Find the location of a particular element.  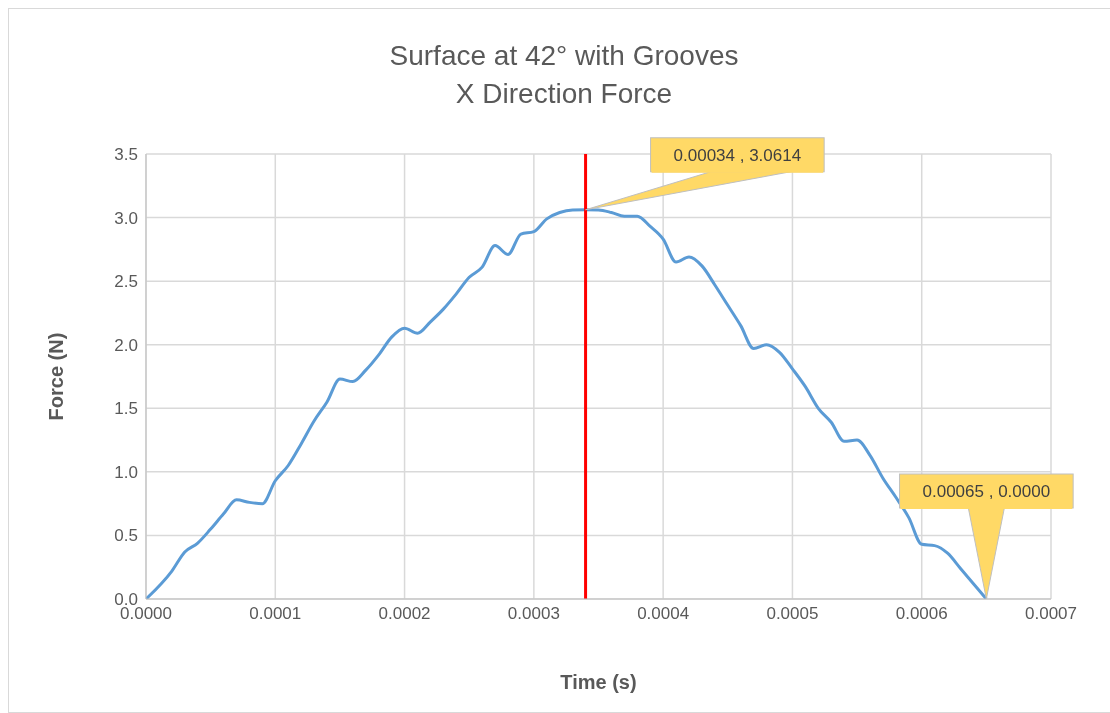

x-tick-label: 0.0002 is located at coordinates (404, 614).